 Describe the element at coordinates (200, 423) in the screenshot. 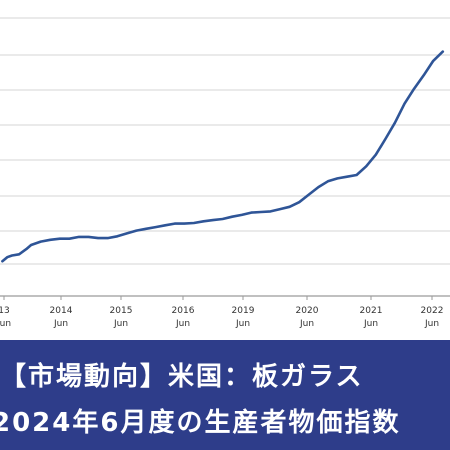

I see `banner-title-line-2: 2024年6月度の生産者物価指数` at that location.